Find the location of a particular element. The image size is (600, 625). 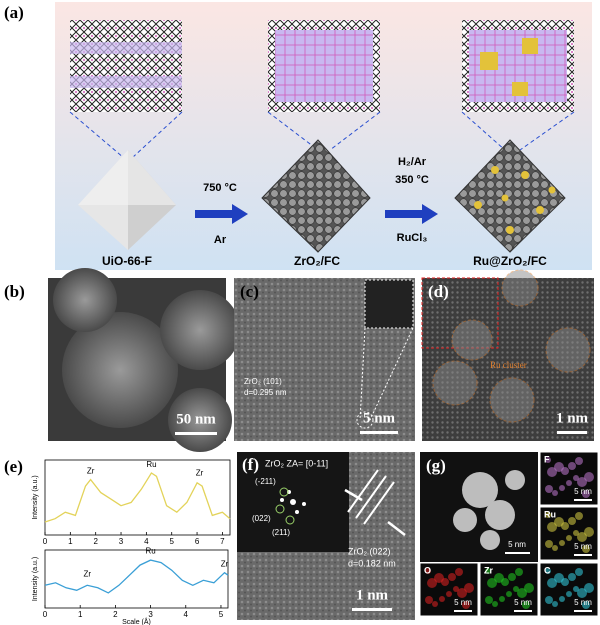

y-axis-label: Intensity (a.u.) is located at coordinates (35, 497).